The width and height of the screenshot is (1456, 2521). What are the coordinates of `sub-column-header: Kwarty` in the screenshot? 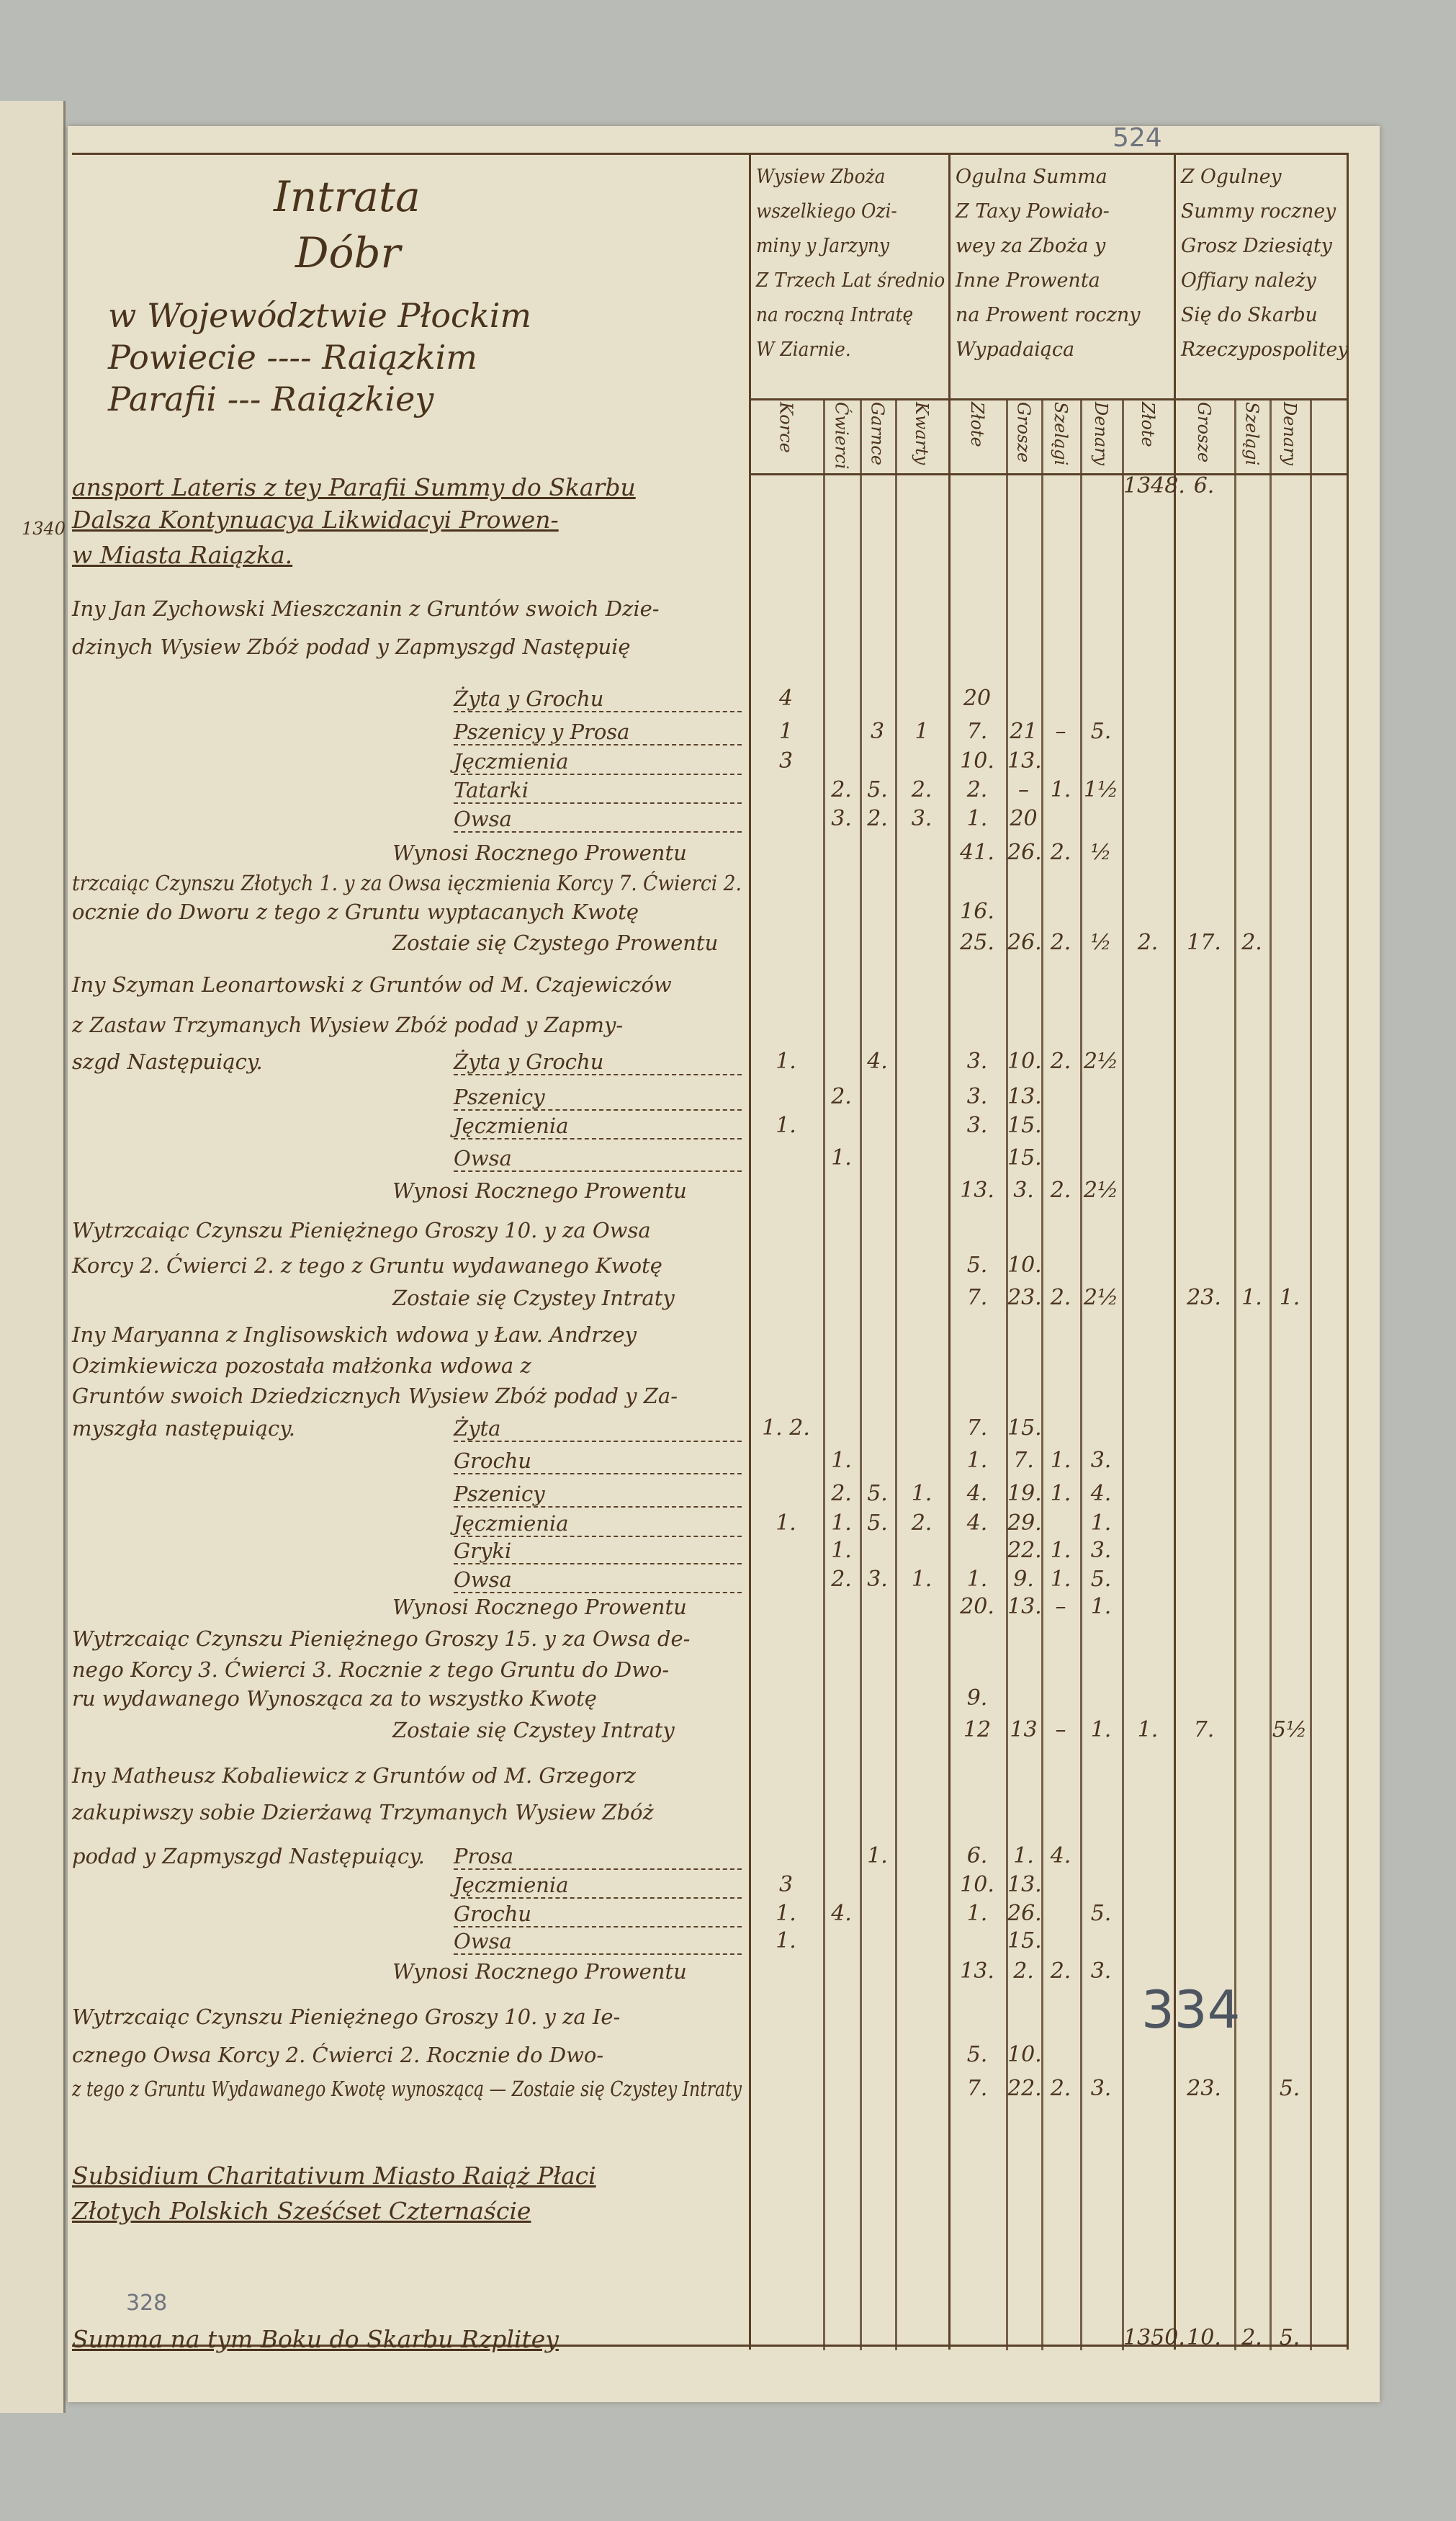 It's located at (922, 433).